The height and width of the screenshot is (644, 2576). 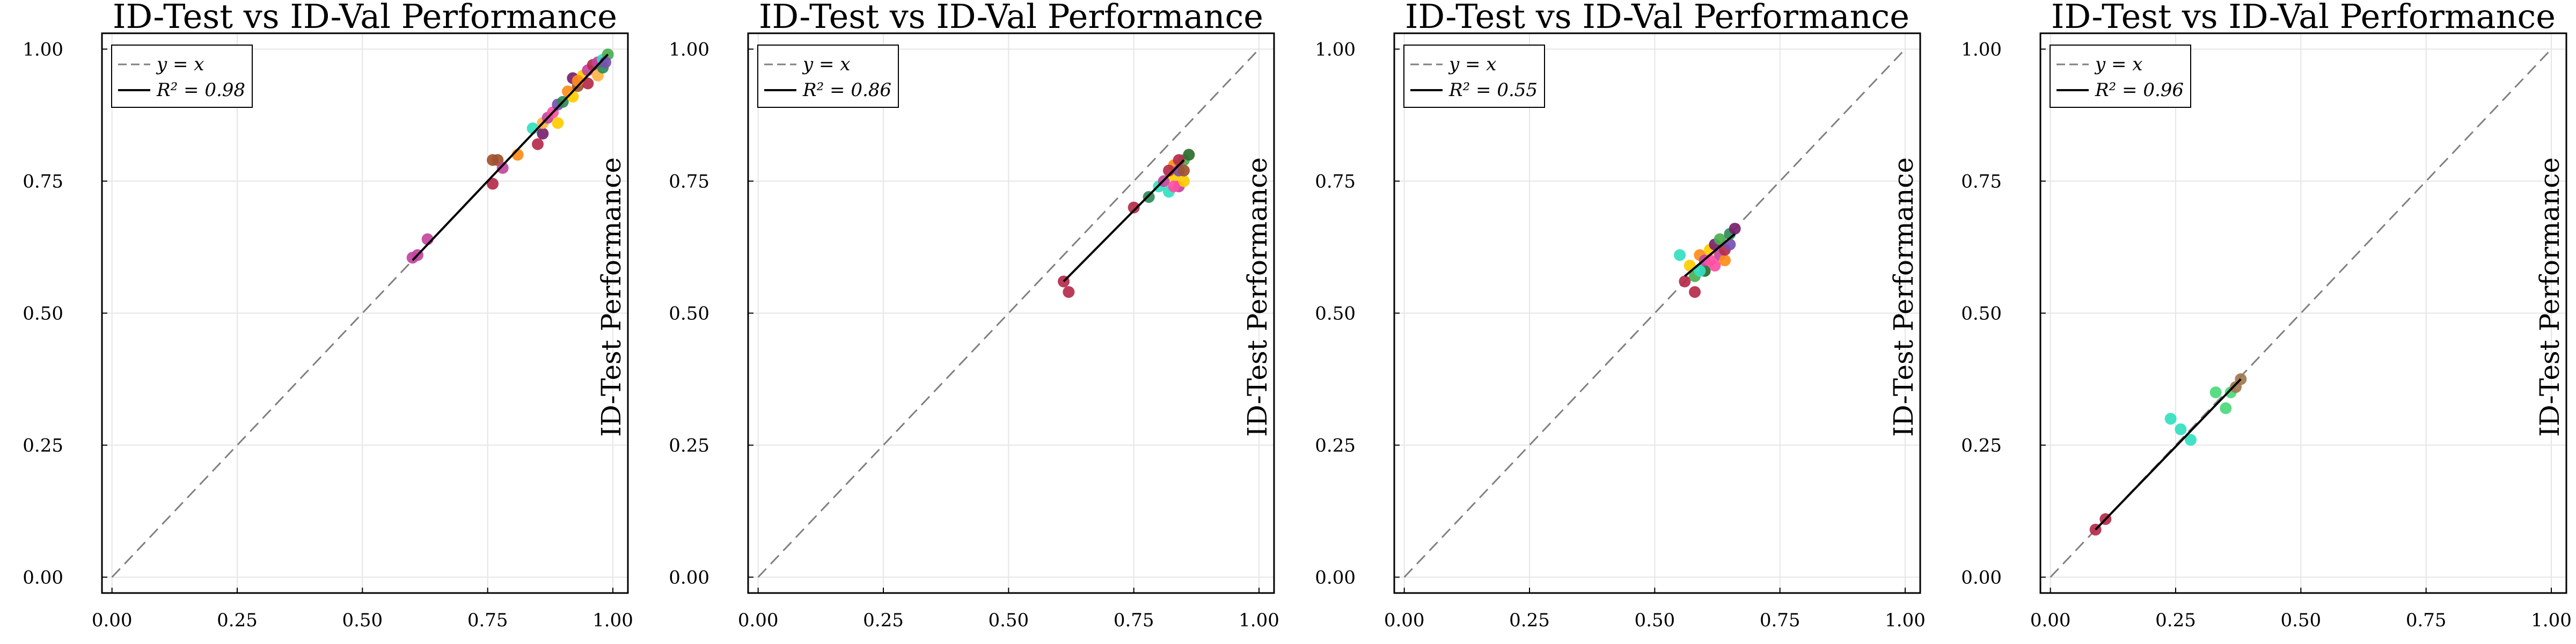 I want to click on legend: y = x R² = 0.98, so click(x=182, y=76).